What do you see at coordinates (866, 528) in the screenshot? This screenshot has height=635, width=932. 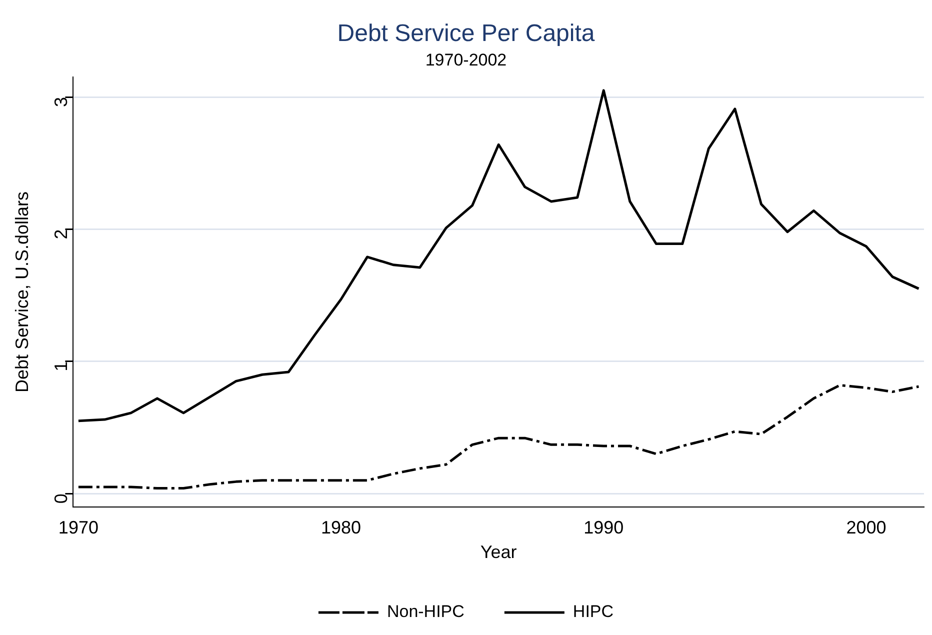 I see `x-tick-label: 2000` at bounding box center [866, 528].